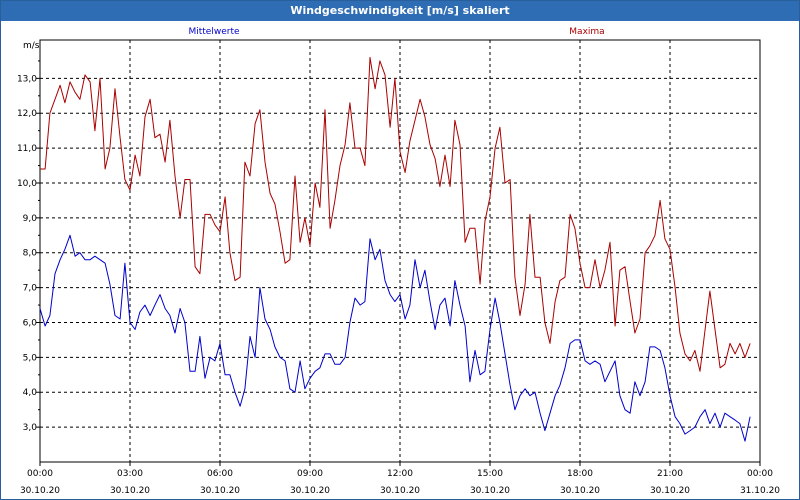 The height and width of the screenshot is (500, 800). Describe the element at coordinates (27, 114) in the screenshot. I see `y-tick-label: 12,0` at that location.